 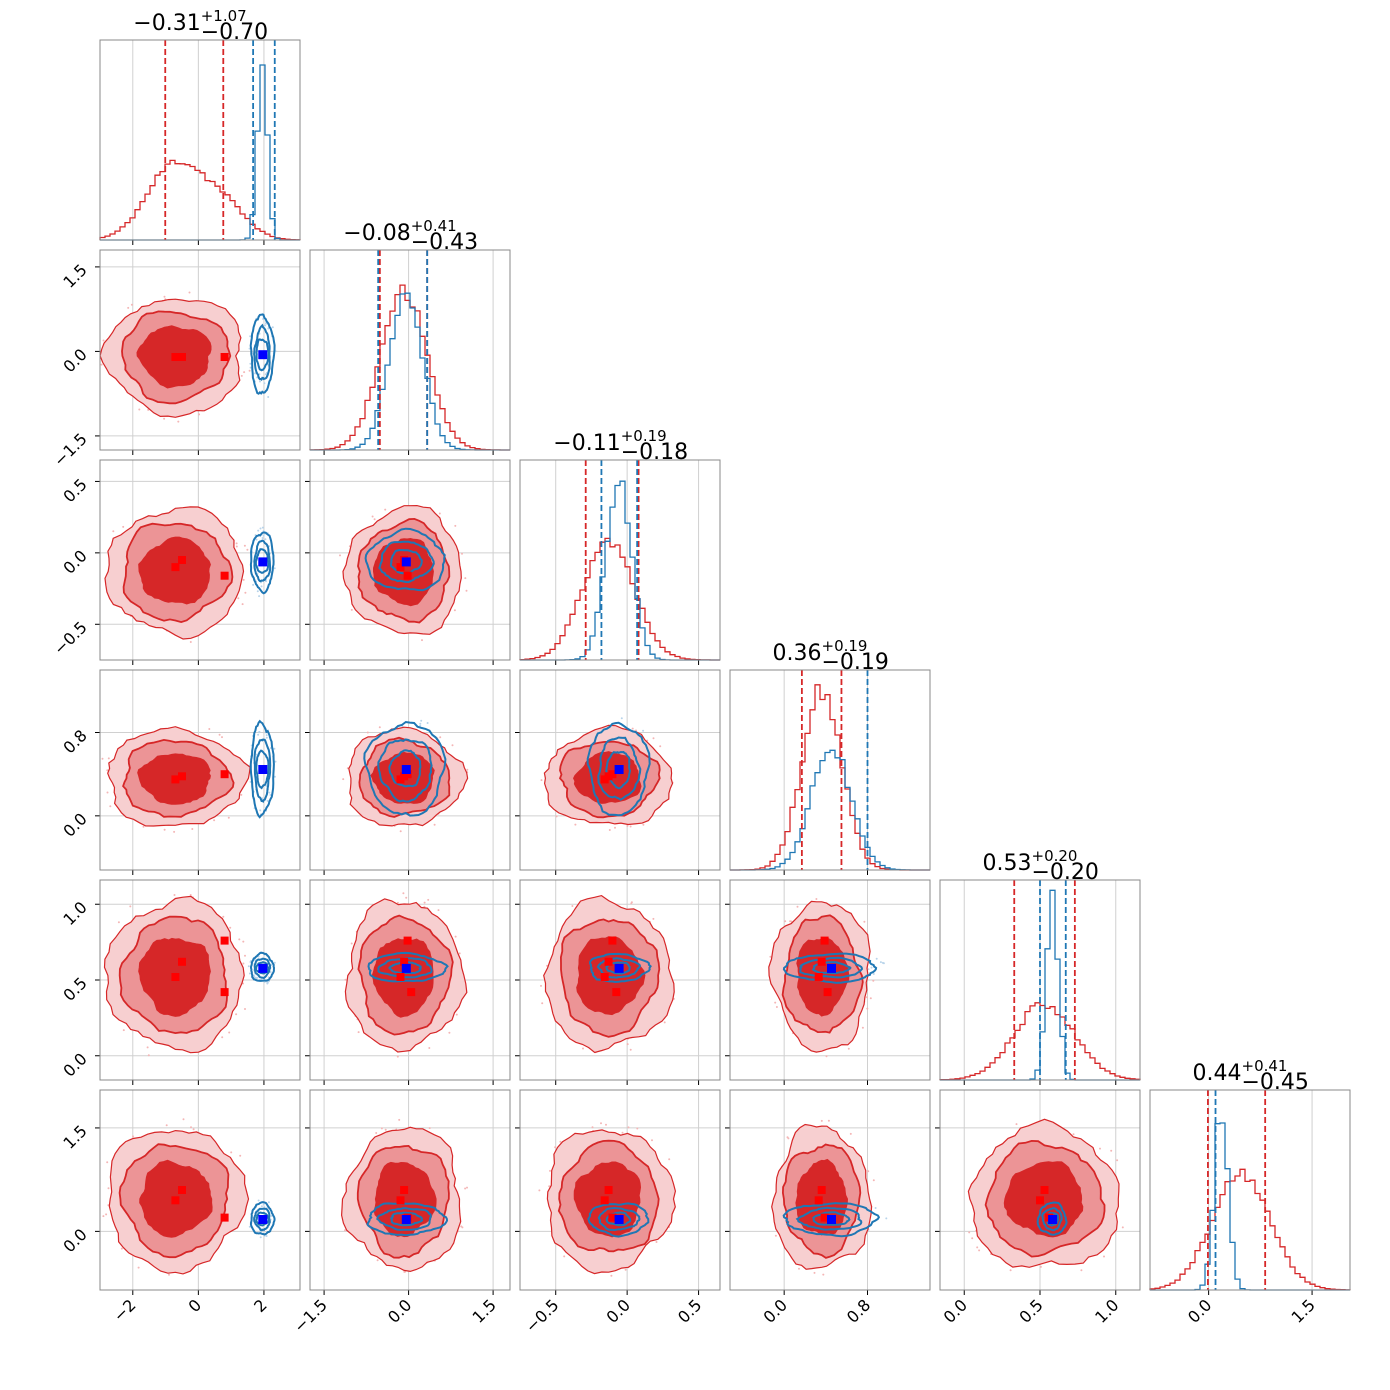 I want to click on x-tick-label: 0.8, so click(x=858, y=1310).